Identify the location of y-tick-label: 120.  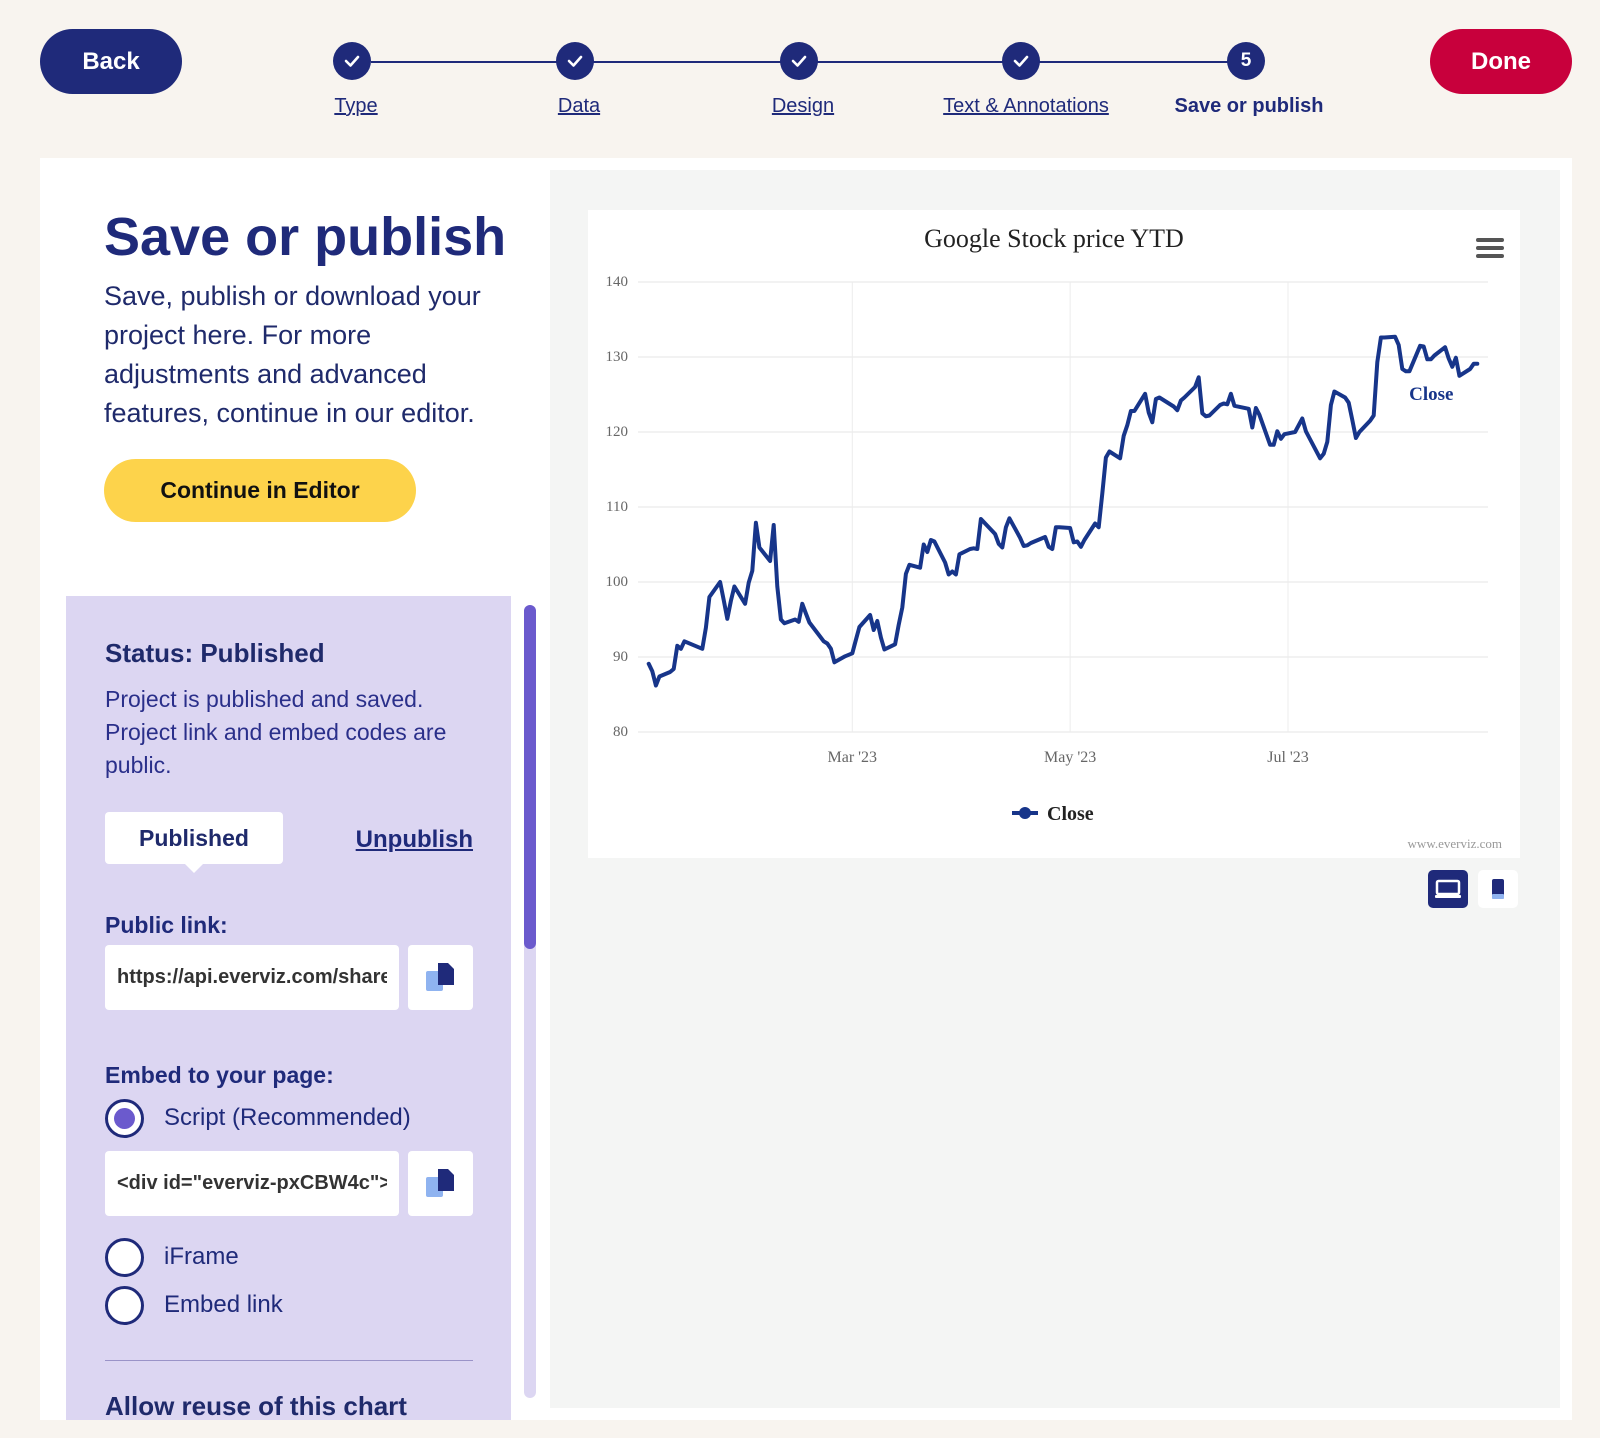
(617, 432).